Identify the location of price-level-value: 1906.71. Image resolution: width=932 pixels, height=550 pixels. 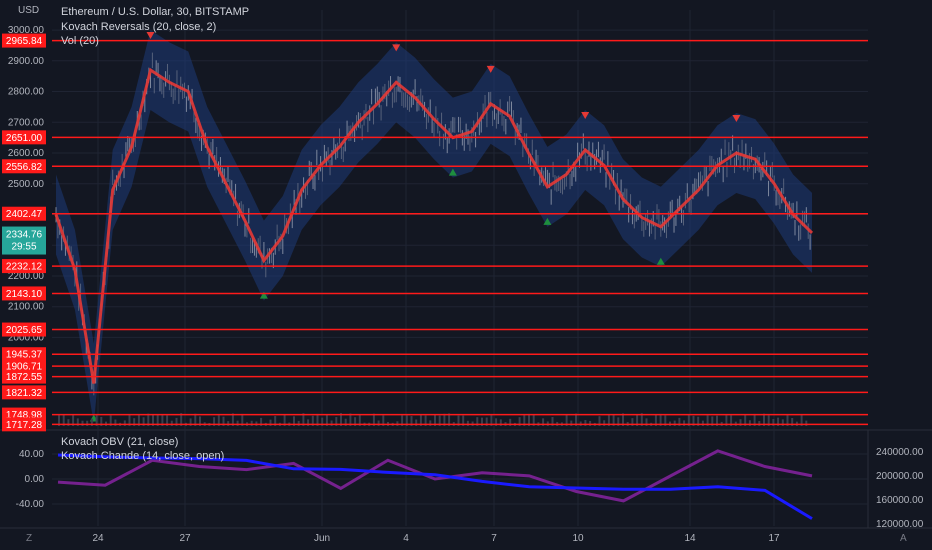
(24, 367).